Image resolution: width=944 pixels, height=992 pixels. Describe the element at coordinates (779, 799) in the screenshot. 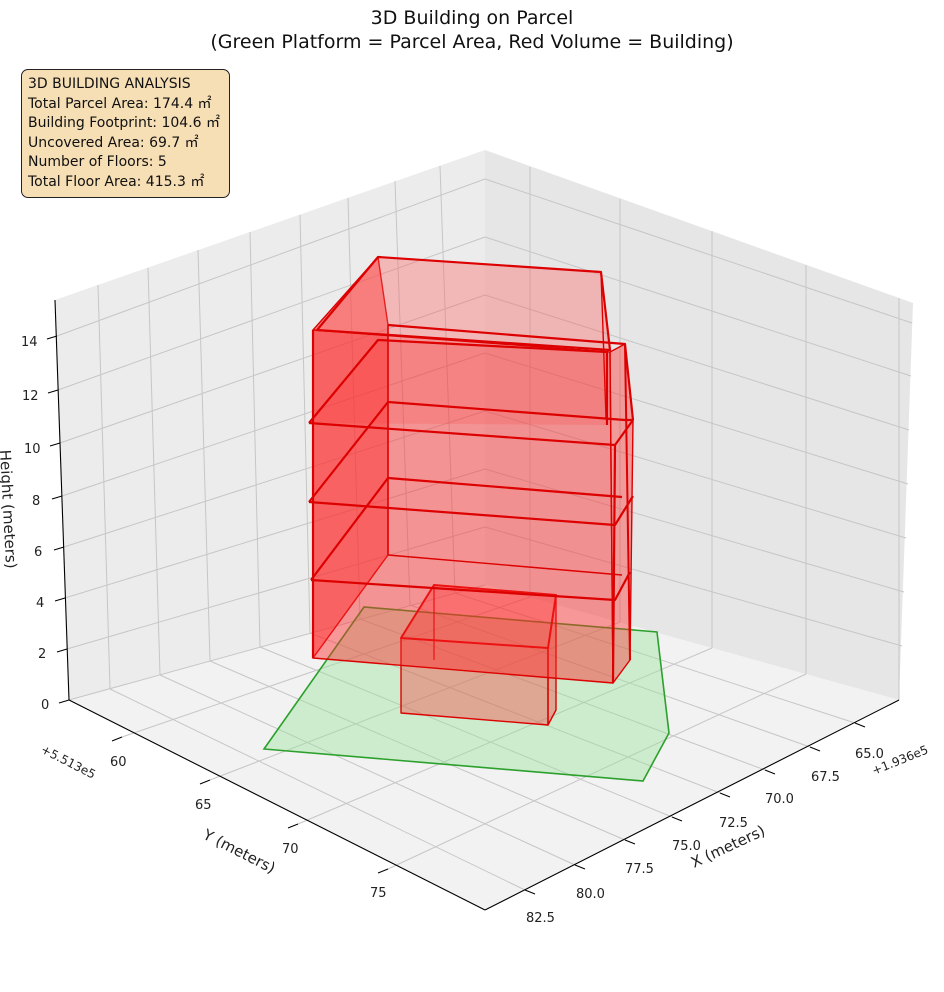

I see `x-tick-label: 70.0` at that location.